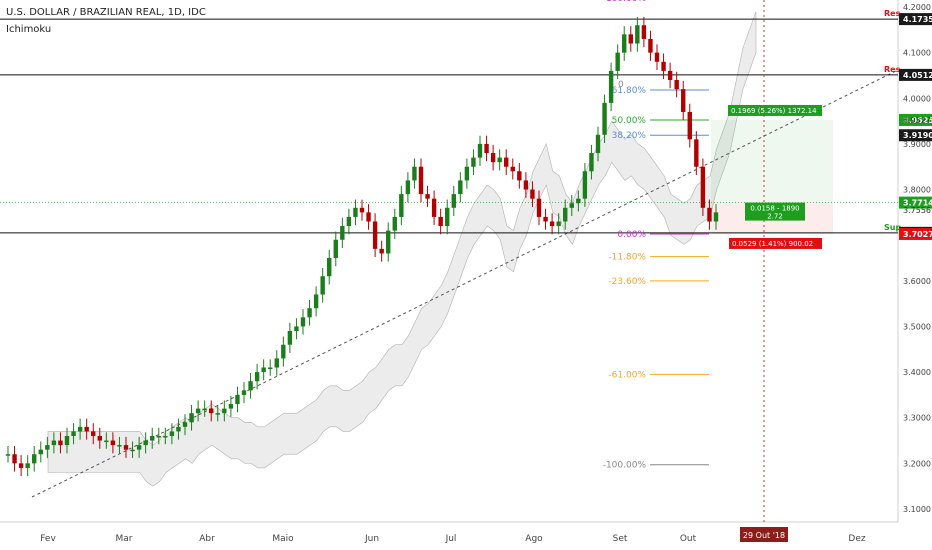 The width and height of the screenshot is (932, 550). Describe the element at coordinates (917, 190) in the screenshot. I see `y-tick-label: 3.8000` at that location.